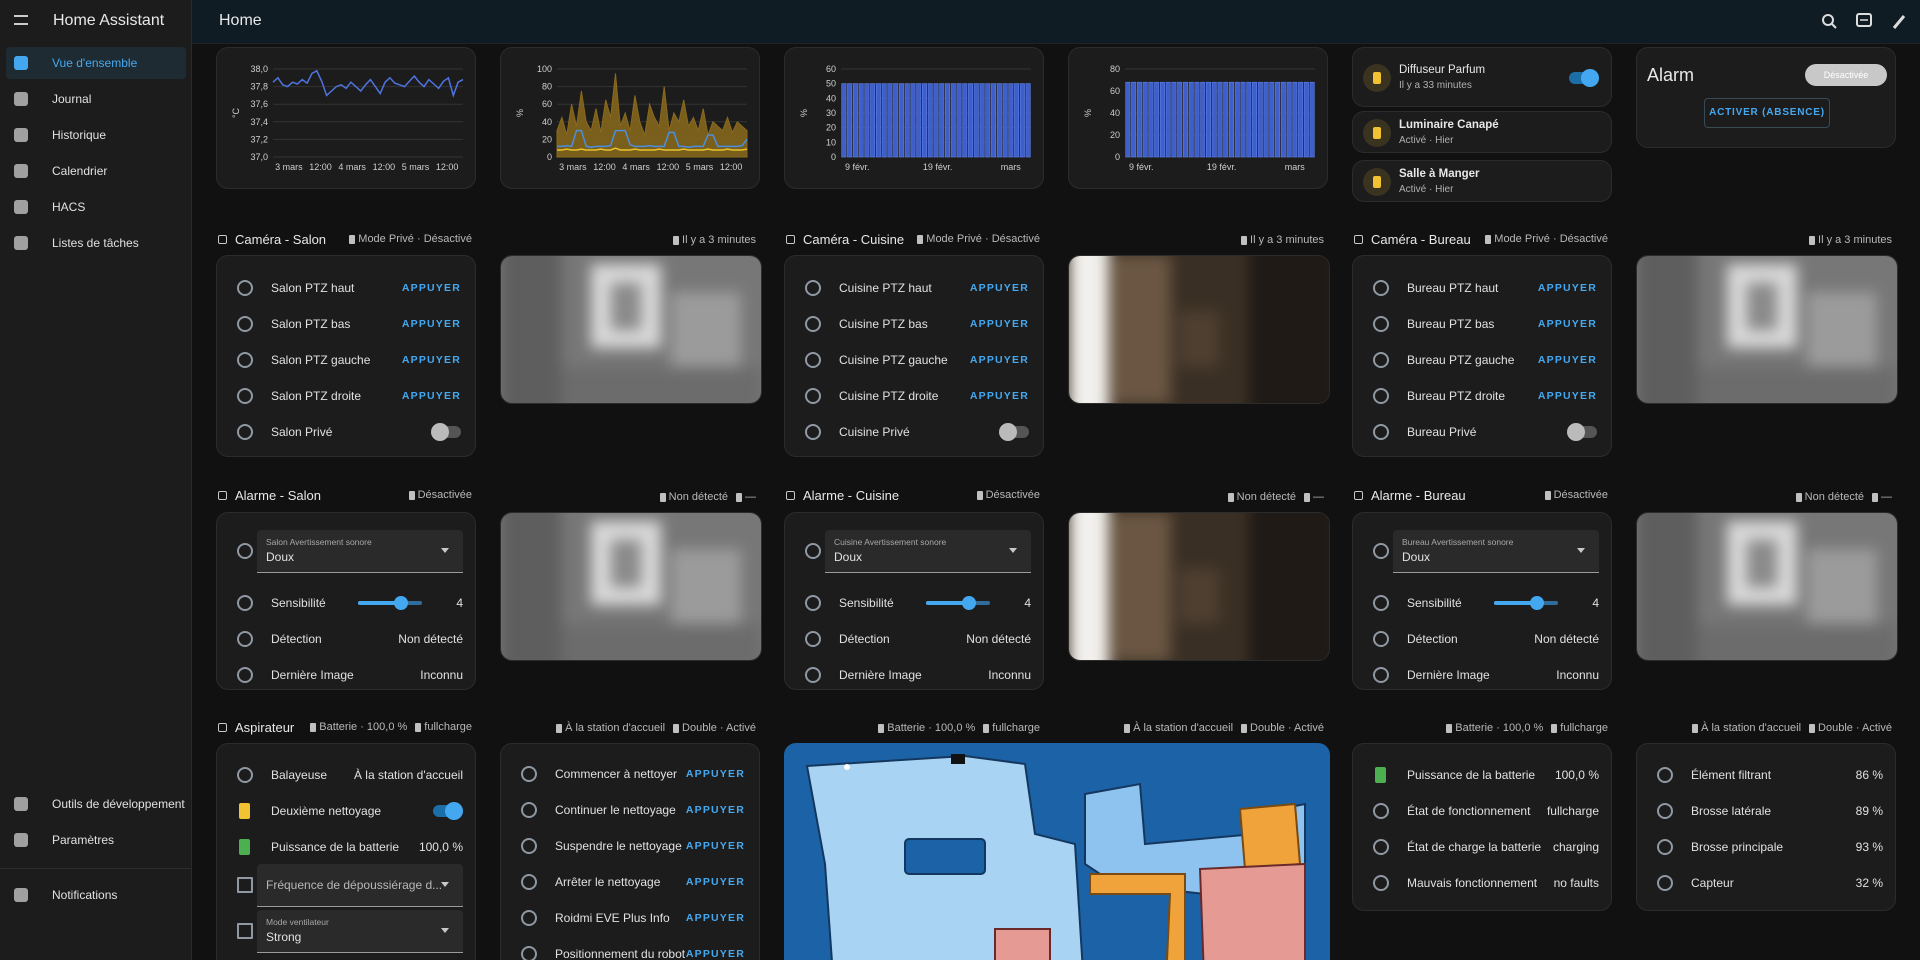 The width and height of the screenshot is (1920, 960). I want to click on chart: % 0 10 20 30 40 50 60 9 févr. 19 févr. mars, so click(915, 118).